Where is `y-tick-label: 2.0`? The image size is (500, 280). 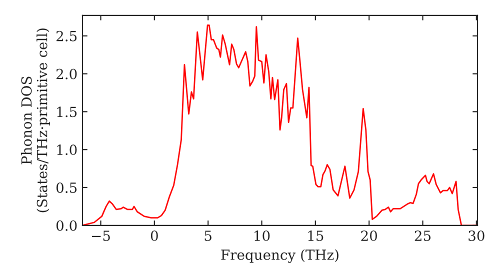 y-tick-label: 2.0 is located at coordinates (66, 74).